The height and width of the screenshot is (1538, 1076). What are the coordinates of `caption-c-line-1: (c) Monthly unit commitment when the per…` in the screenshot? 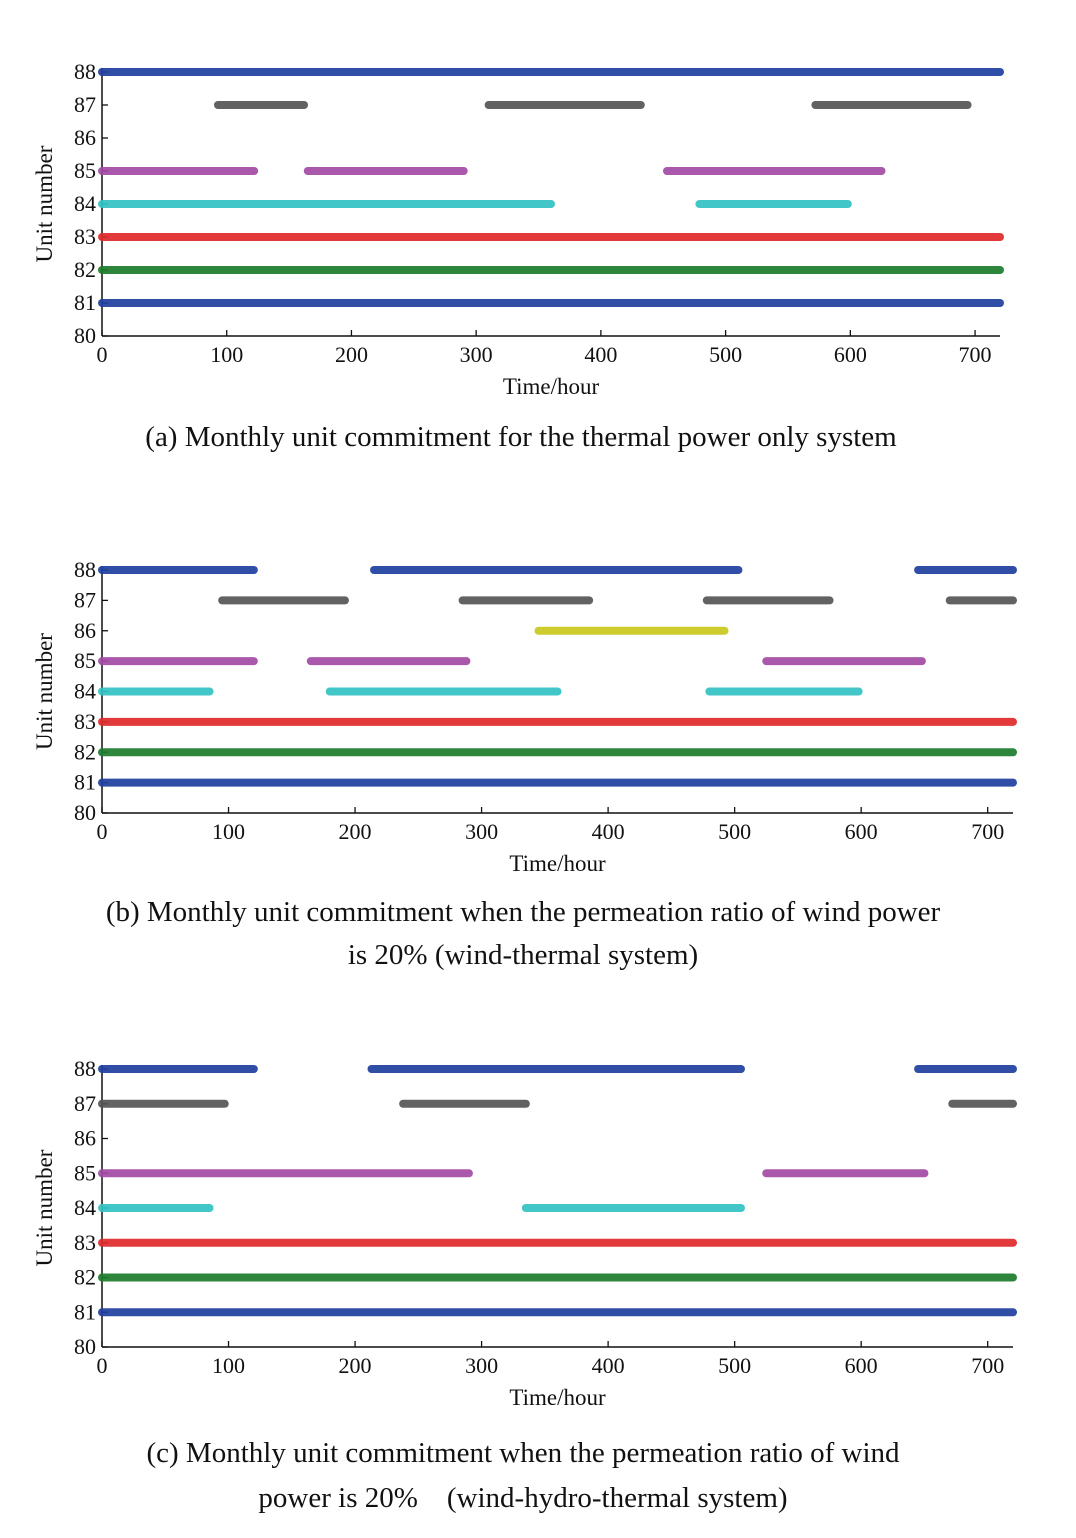 It's located at (523, 1453).